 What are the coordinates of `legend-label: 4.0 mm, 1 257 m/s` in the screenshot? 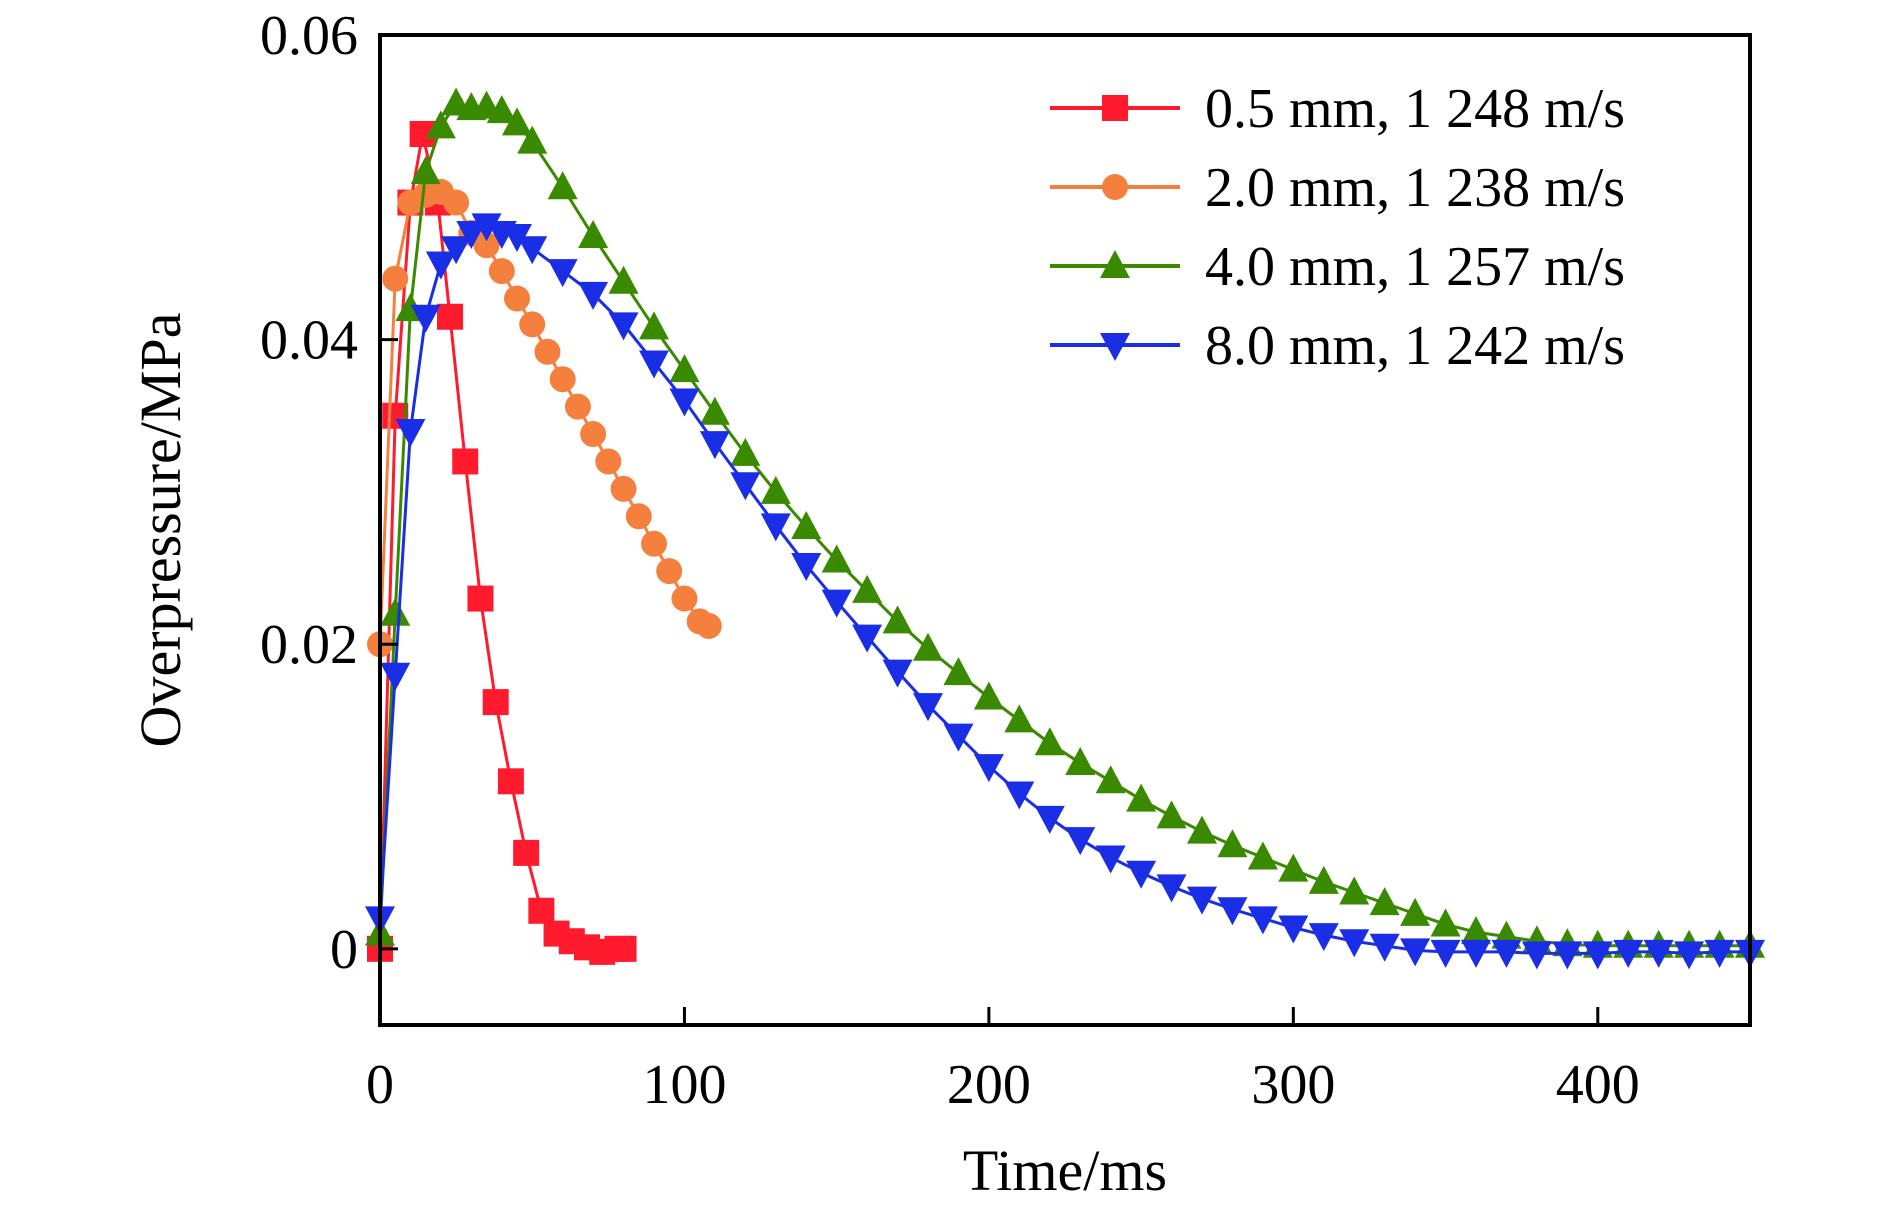 It's located at (1415, 267).